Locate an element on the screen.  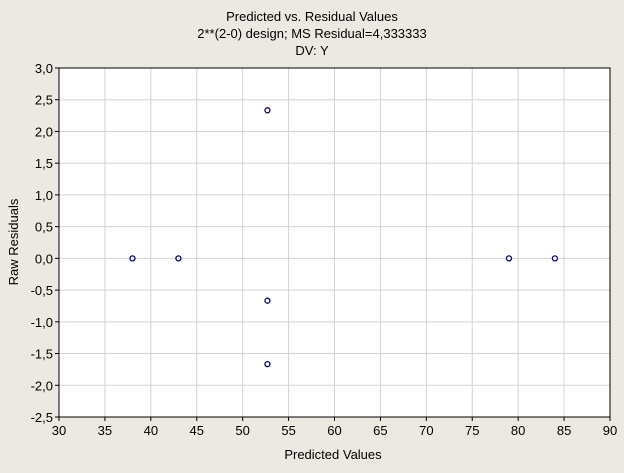
x-tick-label: 65 is located at coordinates (380, 430).